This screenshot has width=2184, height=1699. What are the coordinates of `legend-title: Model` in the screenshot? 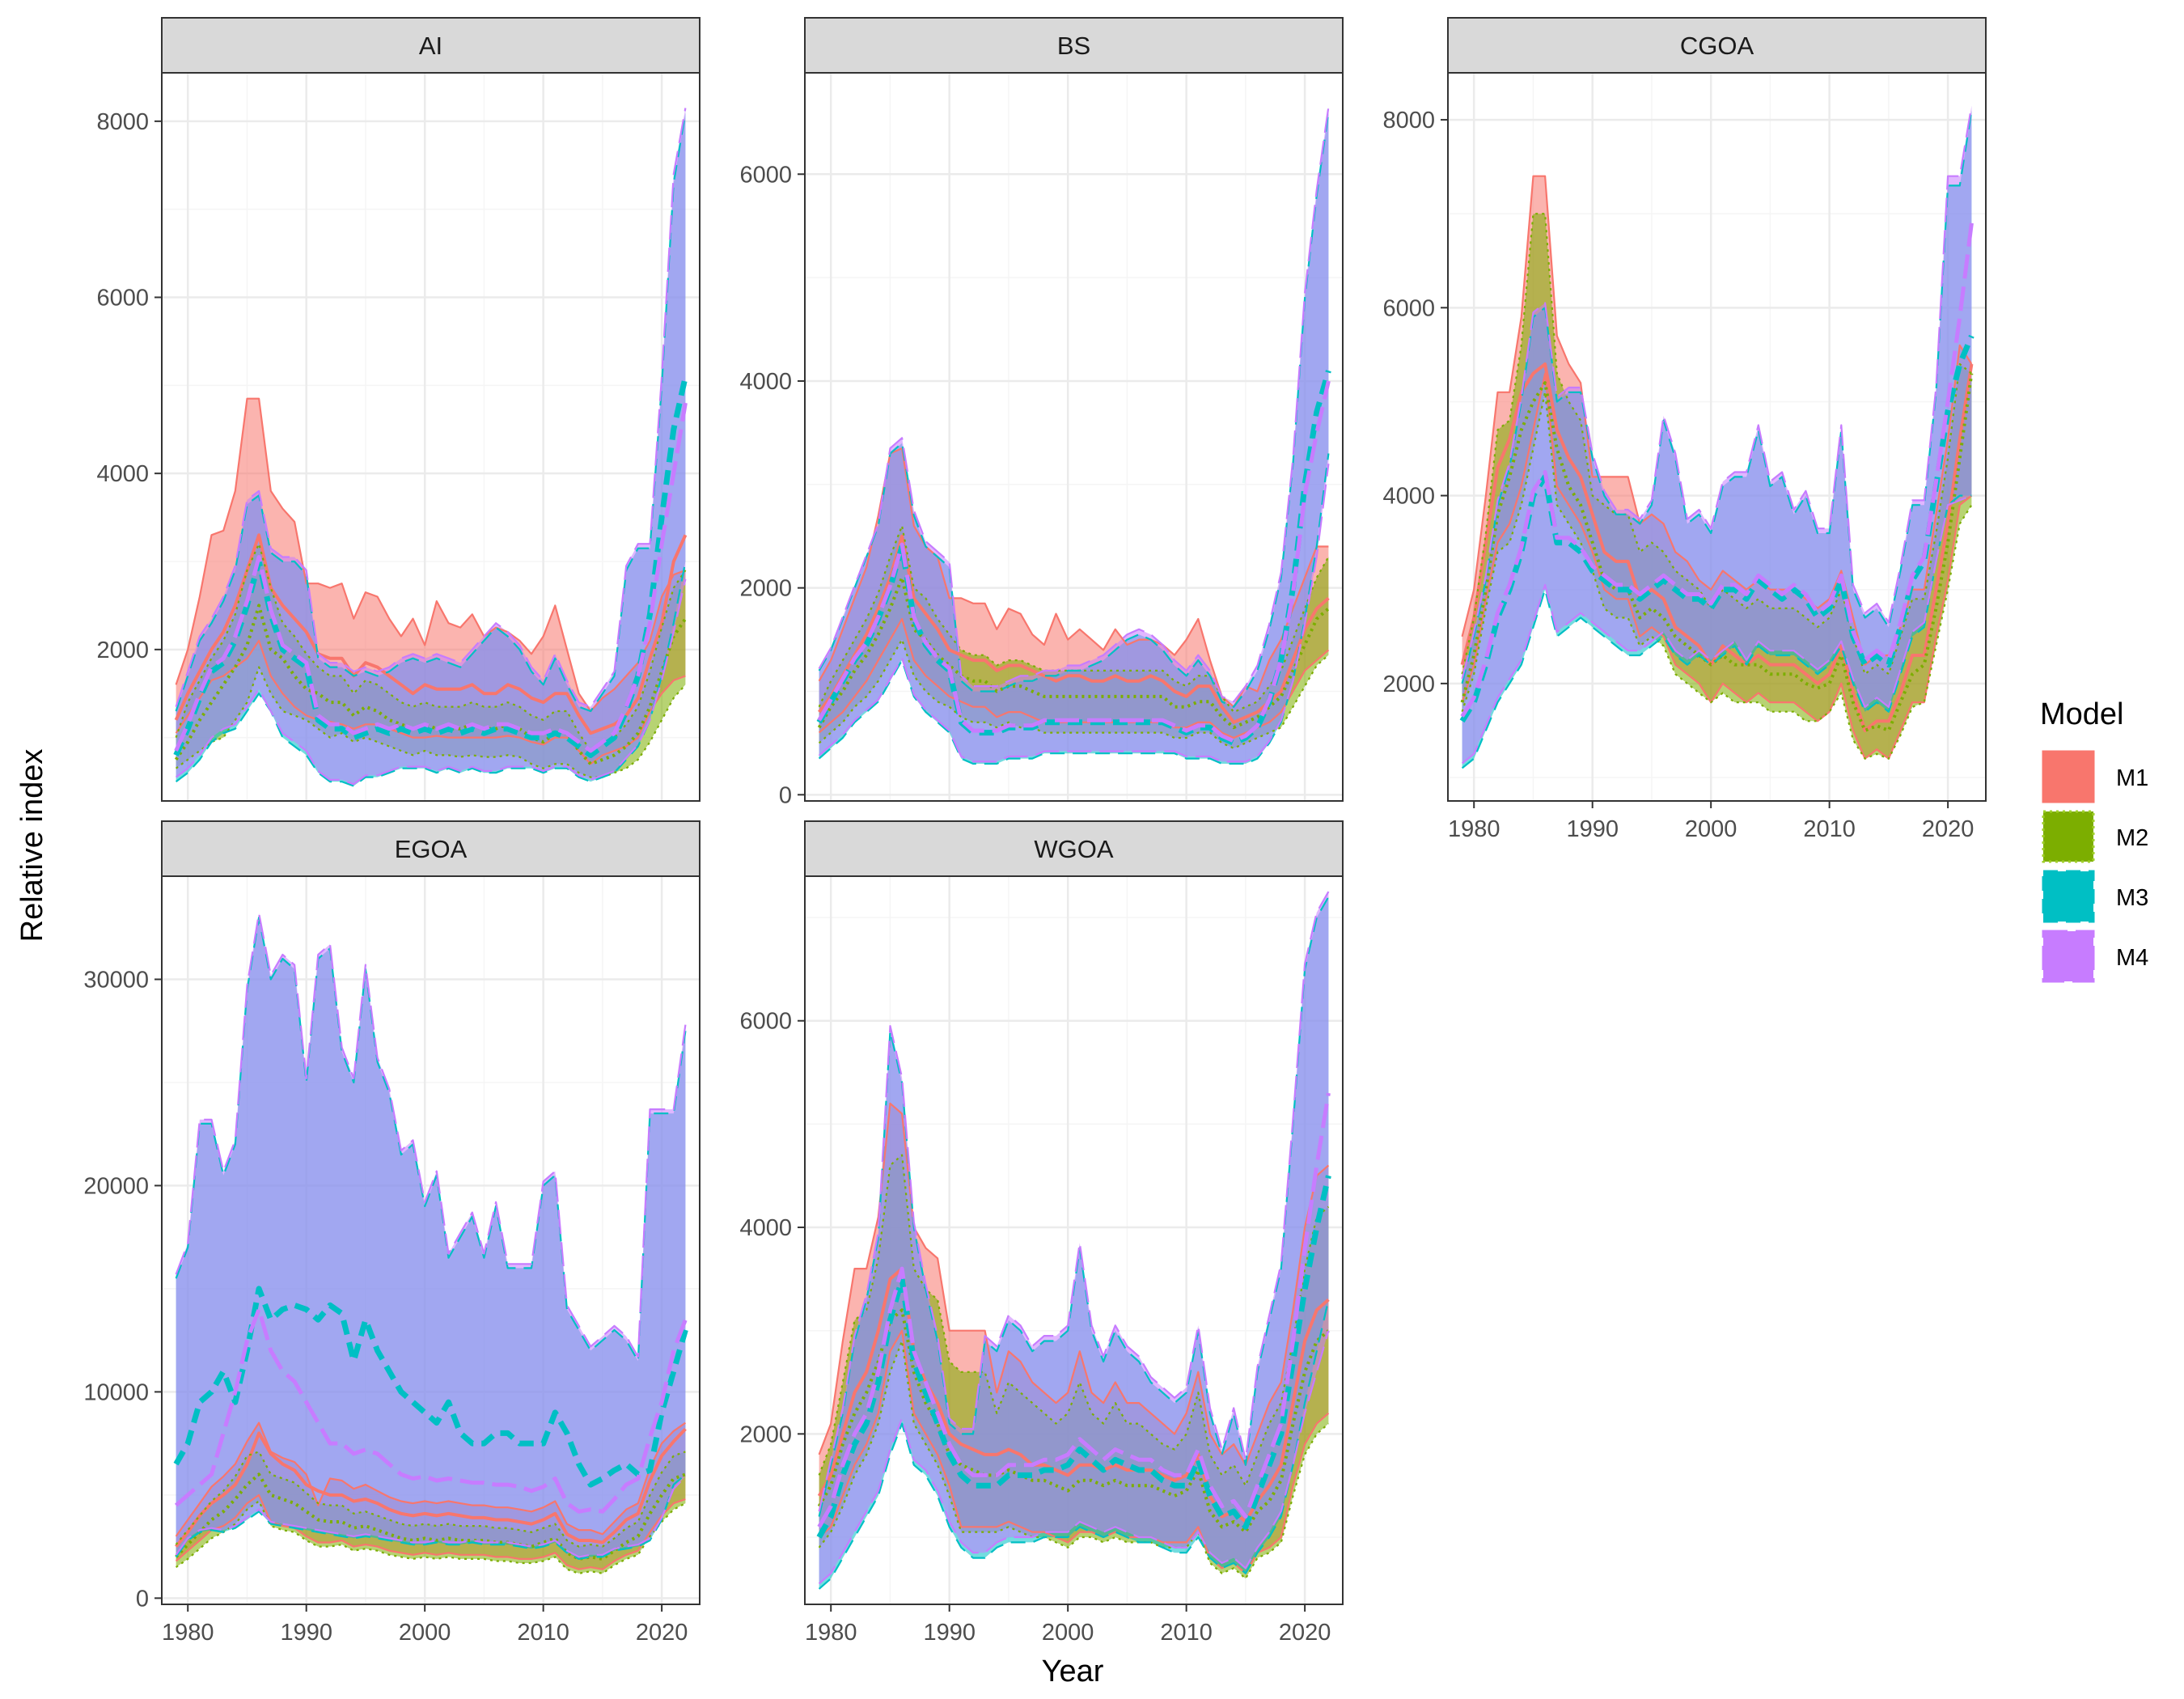 It's located at (2082, 714).